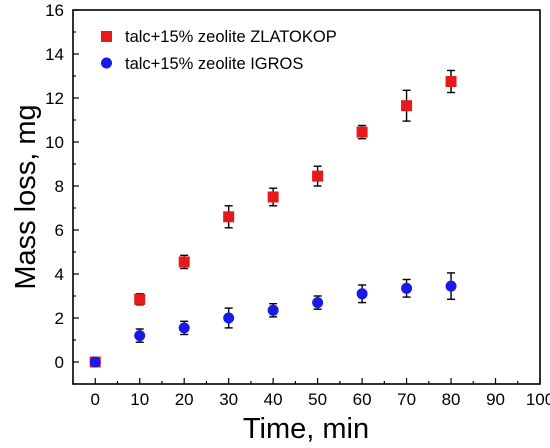 The width and height of the screenshot is (550, 448). What do you see at coordinates (106, 36) in the screenshot?
I see `legend-marker-zlatokop` at bounding box center [106, 36].